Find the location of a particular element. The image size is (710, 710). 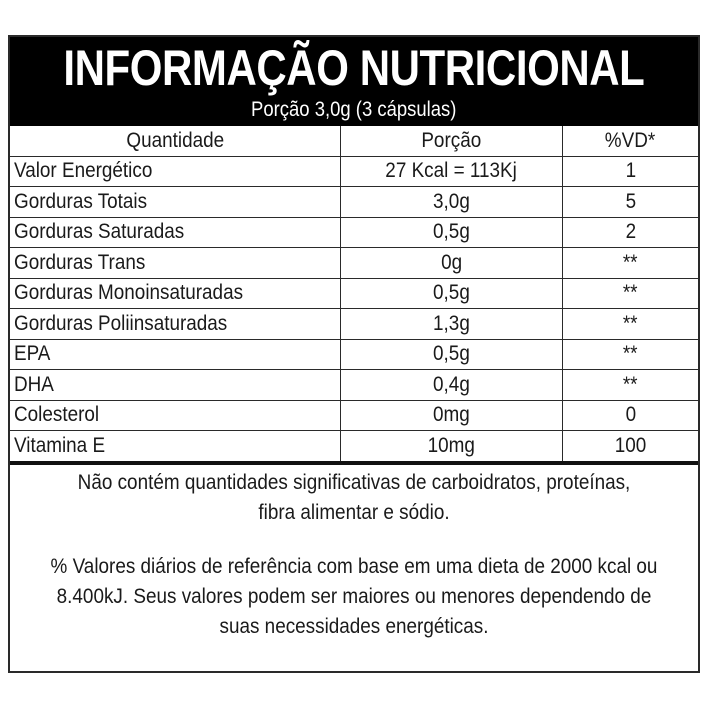

table-row: Vitamina E 10mg 100 is located at coordinates (354, 447).